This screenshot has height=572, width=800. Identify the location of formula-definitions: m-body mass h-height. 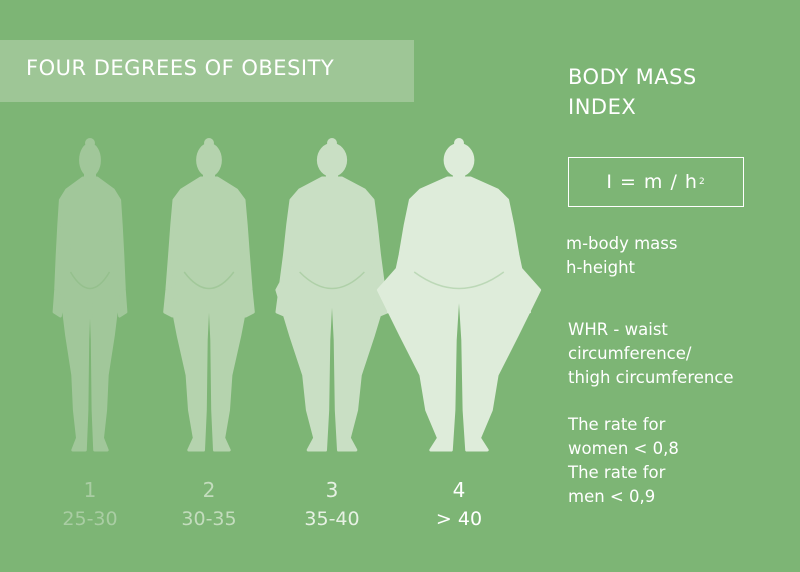
(621, 256).